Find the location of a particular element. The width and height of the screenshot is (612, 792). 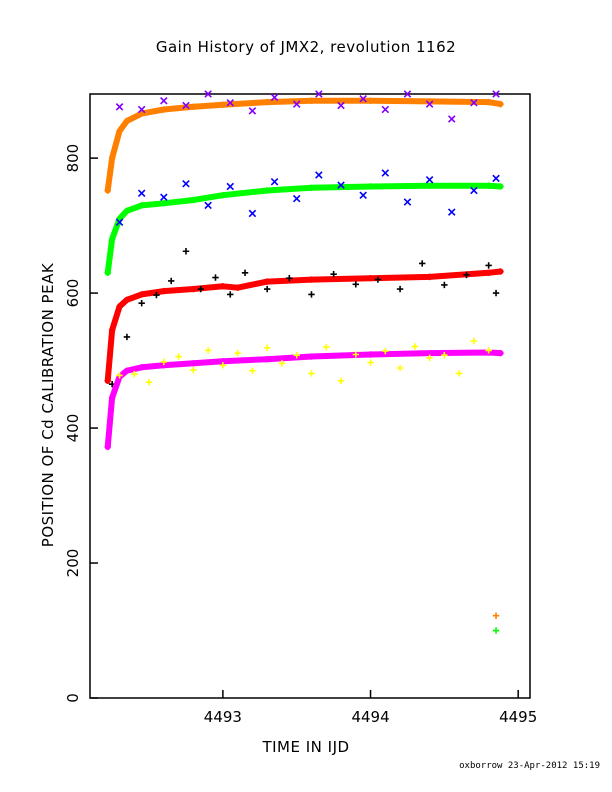

y-axis-ticks: 0 200 400 600 800 is located at coordinates (81, 423).